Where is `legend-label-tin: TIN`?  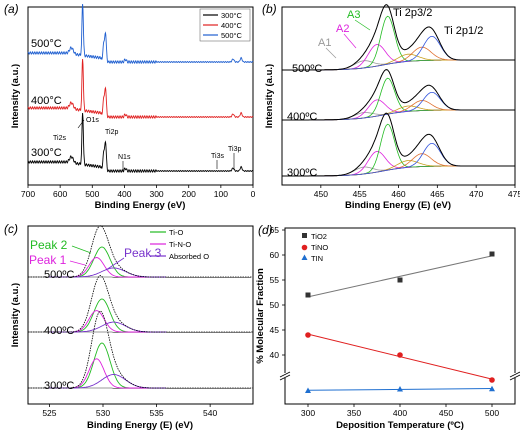 legend-label-tin: TIN is located at coordinates (317, 258).